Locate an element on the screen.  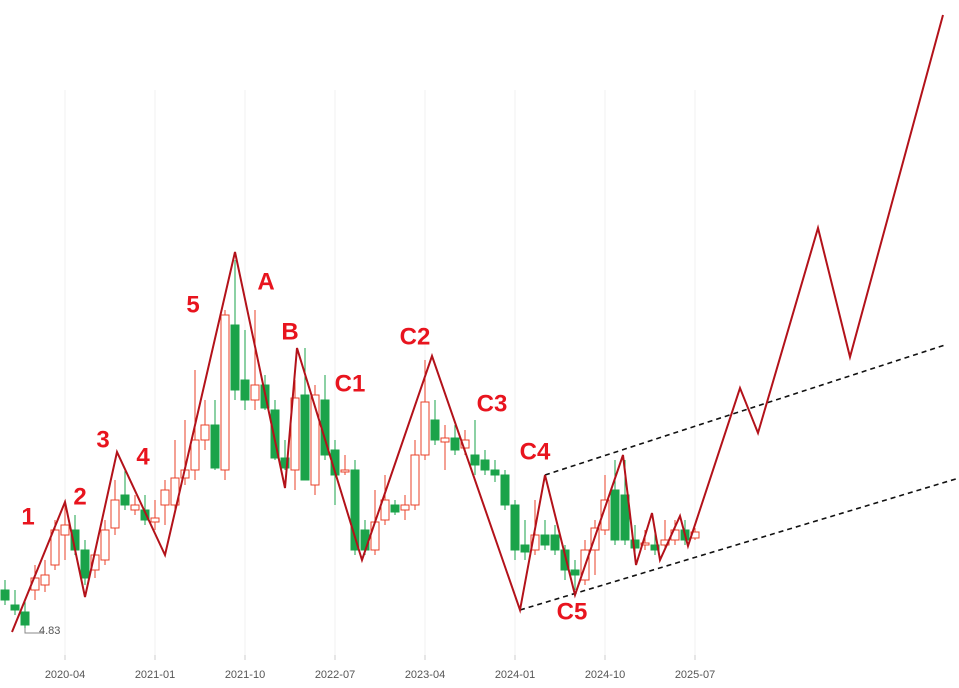
wave-label: C2 is located at coordinates (415, 336).